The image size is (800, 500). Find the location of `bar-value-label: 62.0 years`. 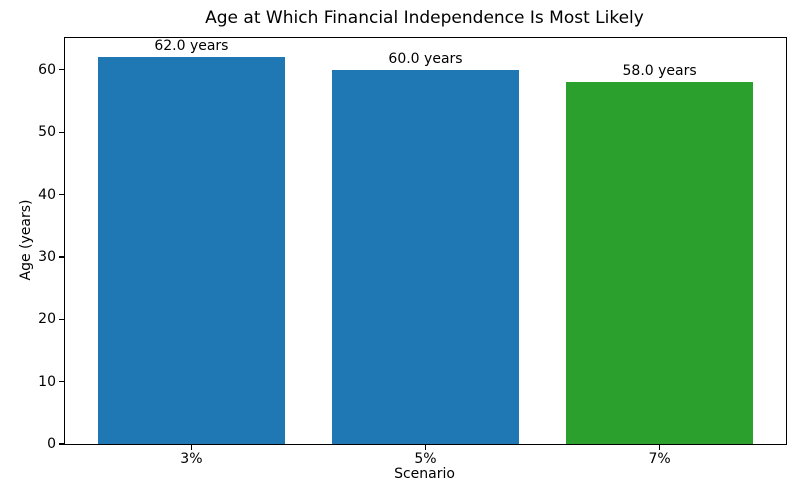

bar-value-label: 62.0 years is located at coordinates (191, 46).